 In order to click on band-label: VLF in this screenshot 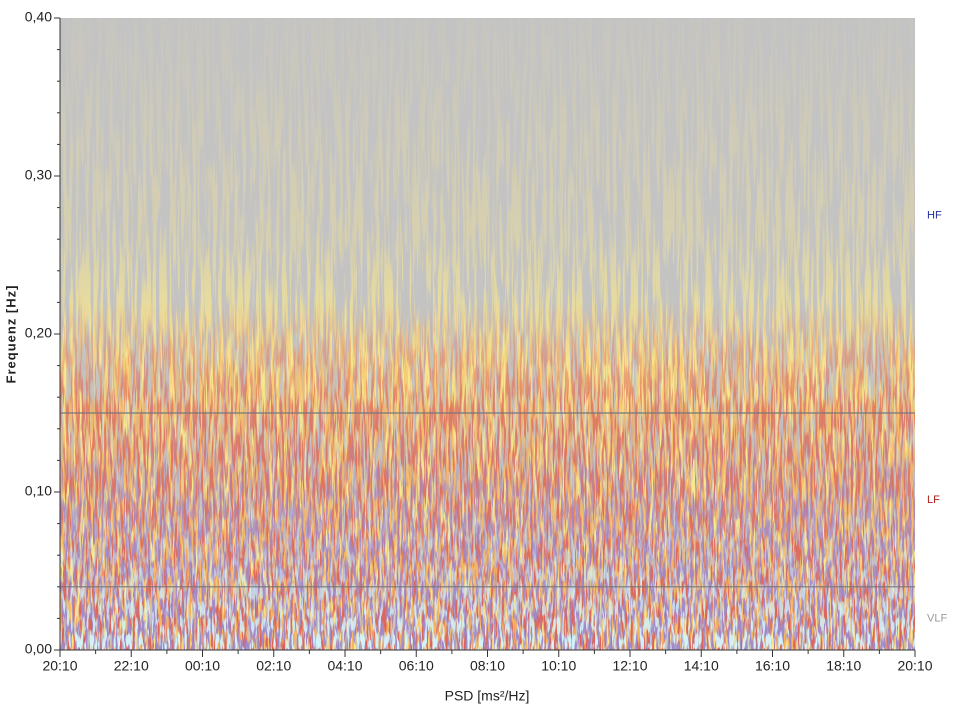, I will do `click(937, 618)`.